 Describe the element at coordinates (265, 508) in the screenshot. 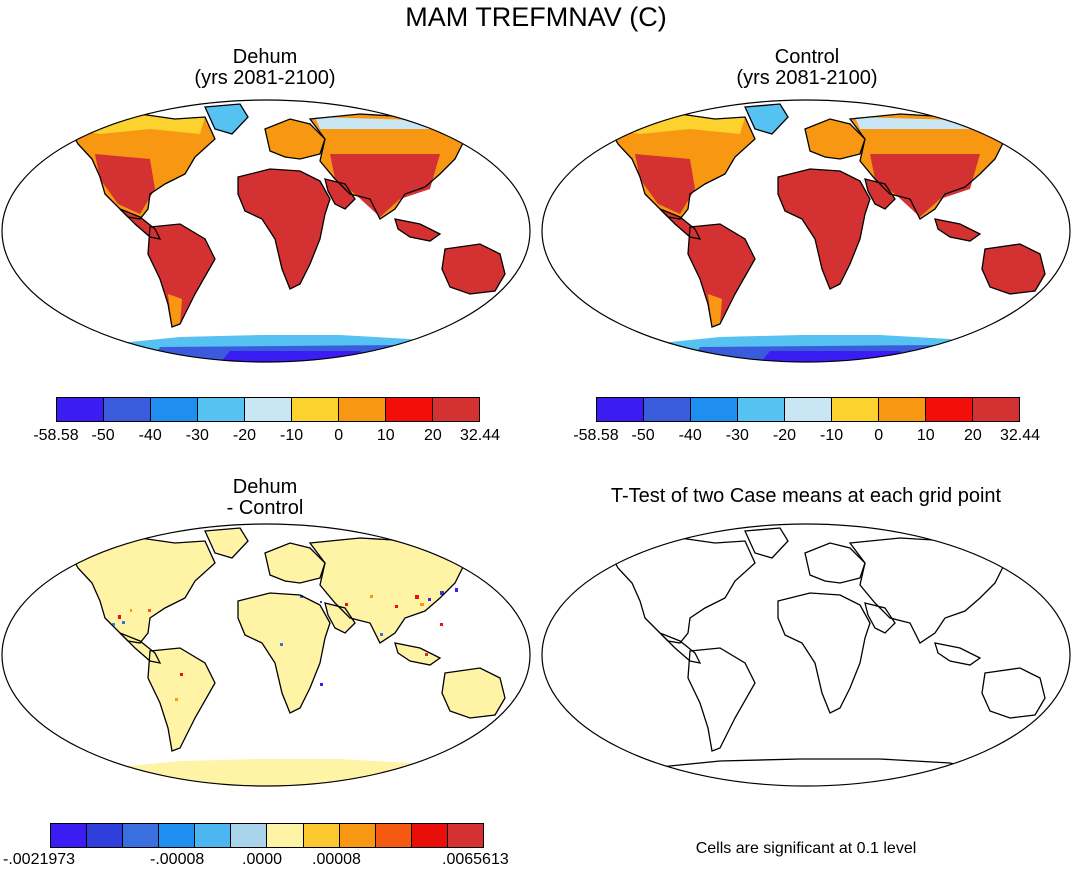

I see `panel-title-line2: - Control` at that location.